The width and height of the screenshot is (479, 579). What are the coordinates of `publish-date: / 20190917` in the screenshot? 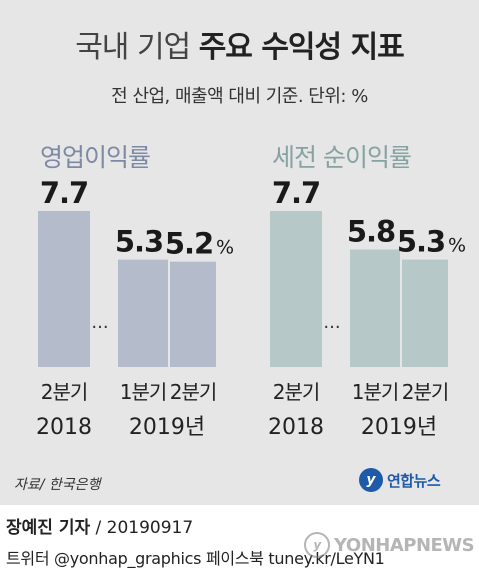 It's located at (142, 528).